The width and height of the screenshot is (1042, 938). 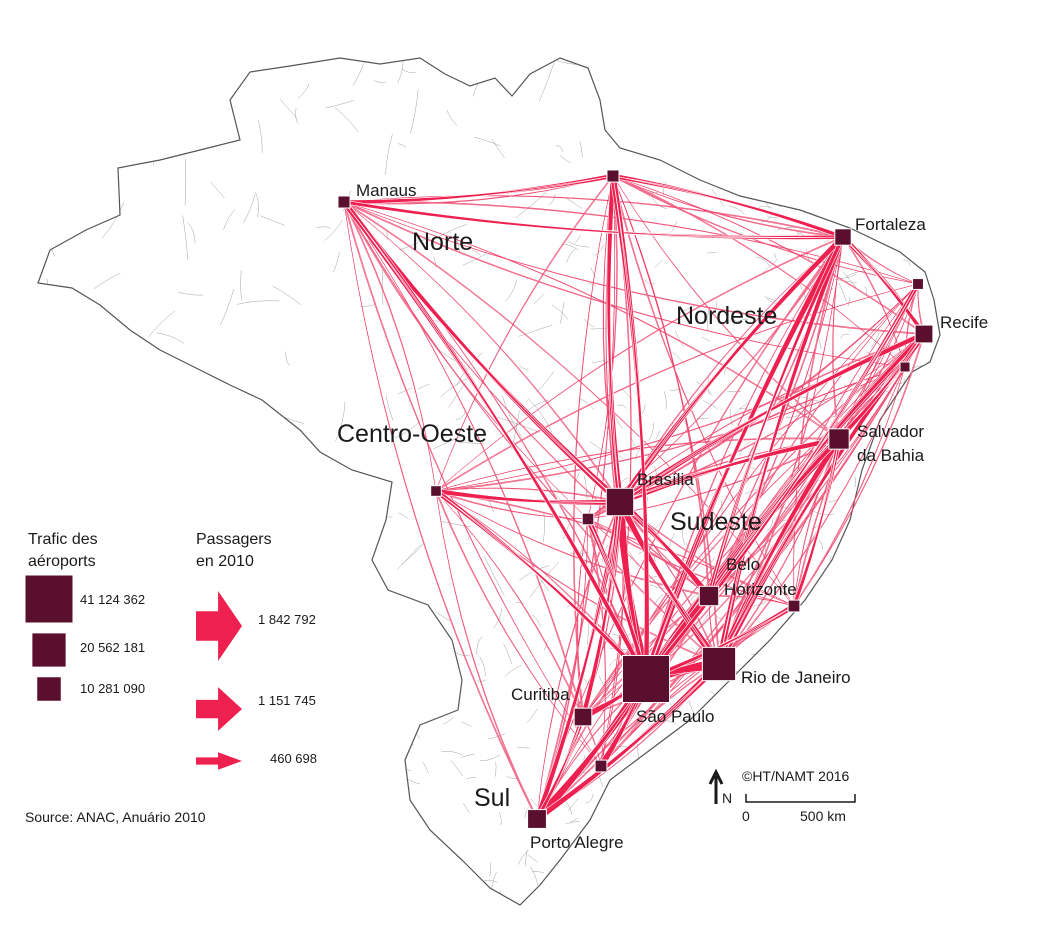 What do you see at coordinates (492, 798) in the screenshot?
I see `region-label-sul: Sul` at bounding box center [492, 798].